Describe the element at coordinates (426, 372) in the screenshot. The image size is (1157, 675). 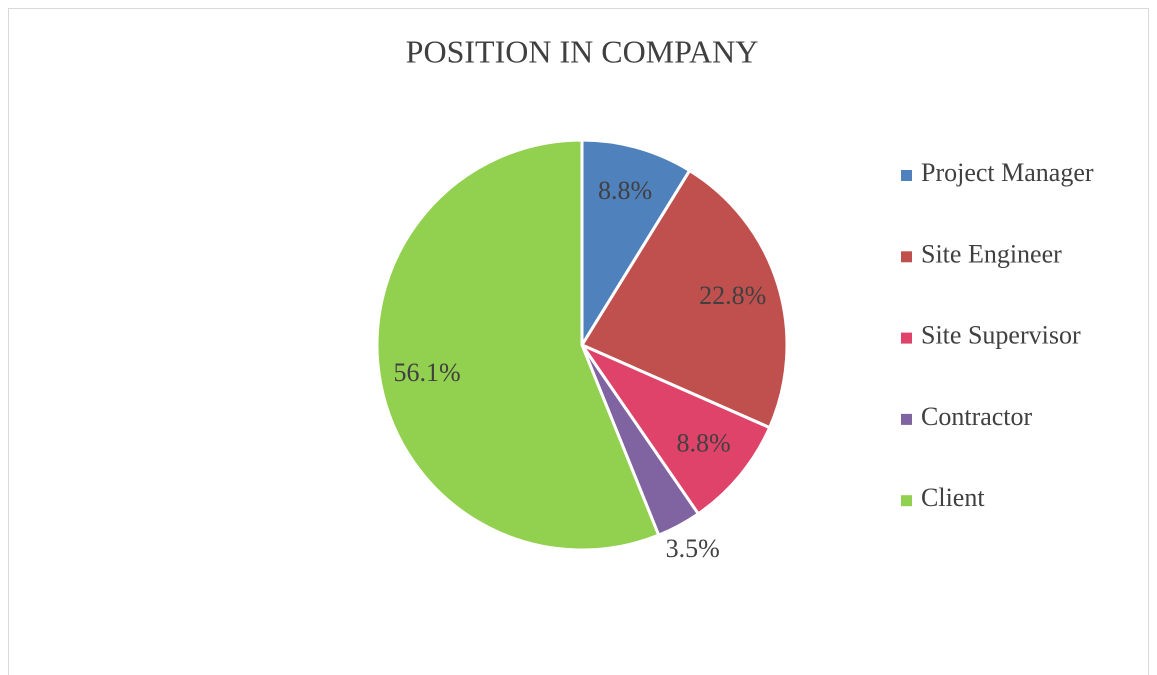
I see `data-label: 56.1%` at that location.